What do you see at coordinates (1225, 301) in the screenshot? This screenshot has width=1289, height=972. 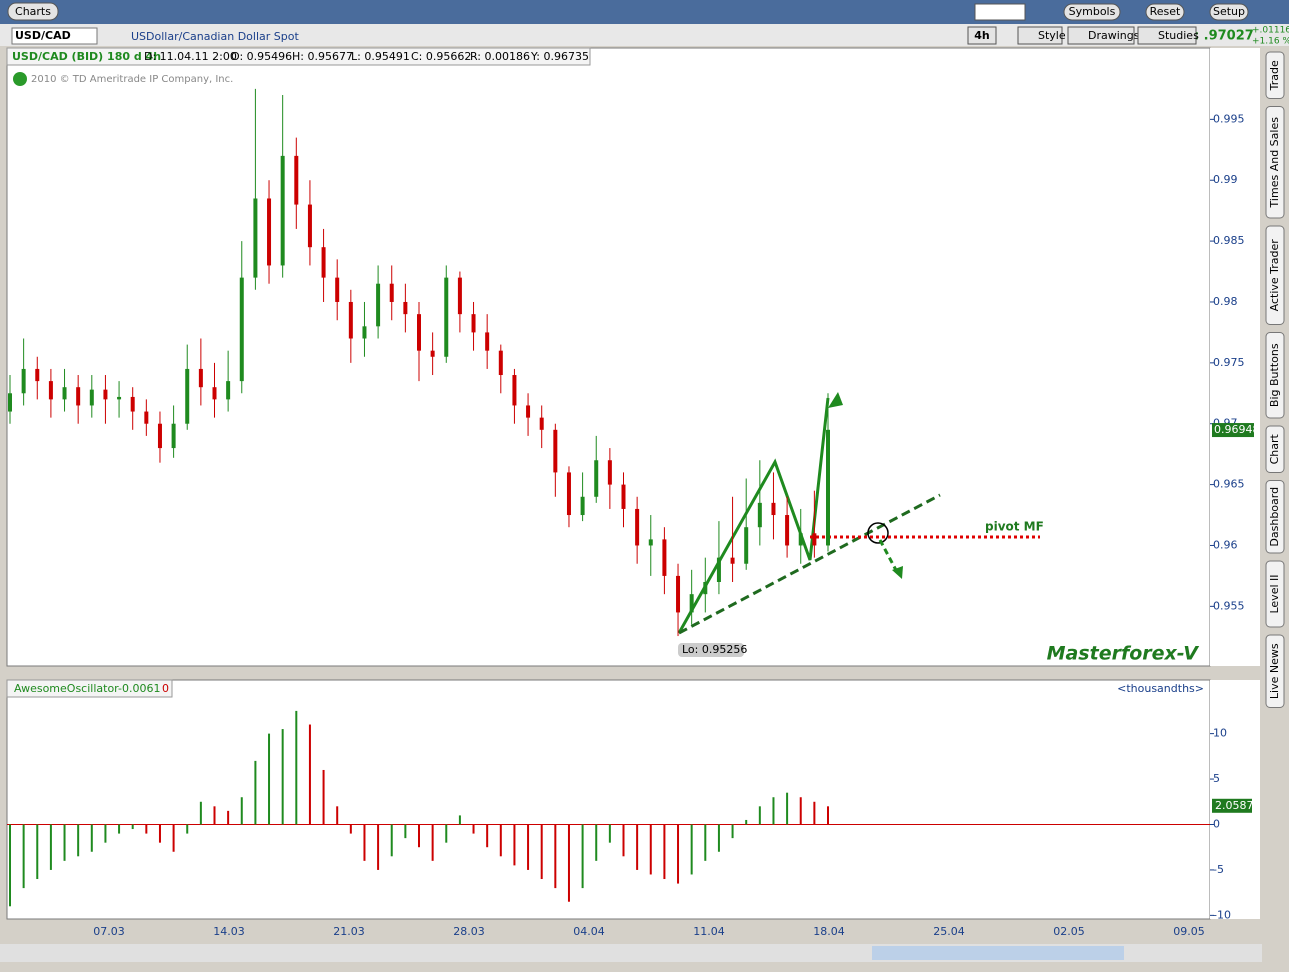 I see `y-tick-label: 0.98` at bounding box center [1225, 301].